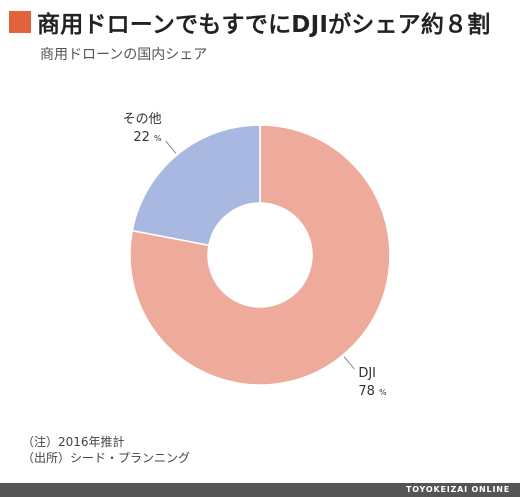 The image size is (520, 497). What do you see at coordinates (106, 458) in the screenshot?
I see `footnote-source: （出所）シード・プランニング` at bounding box center [106, 458].